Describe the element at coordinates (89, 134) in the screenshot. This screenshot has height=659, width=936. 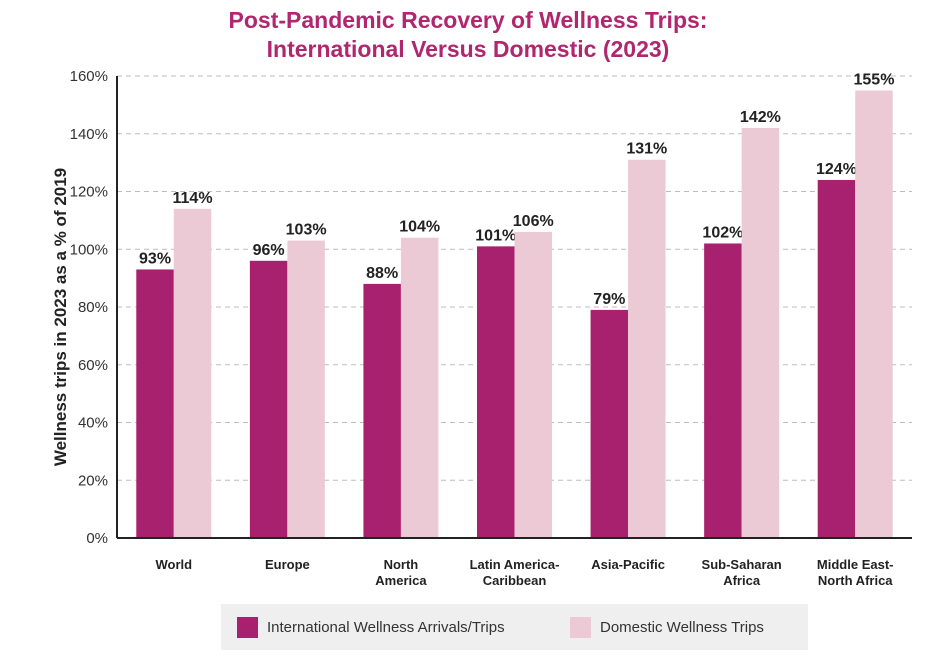
I see `y-tick-label: 140%` at that location.